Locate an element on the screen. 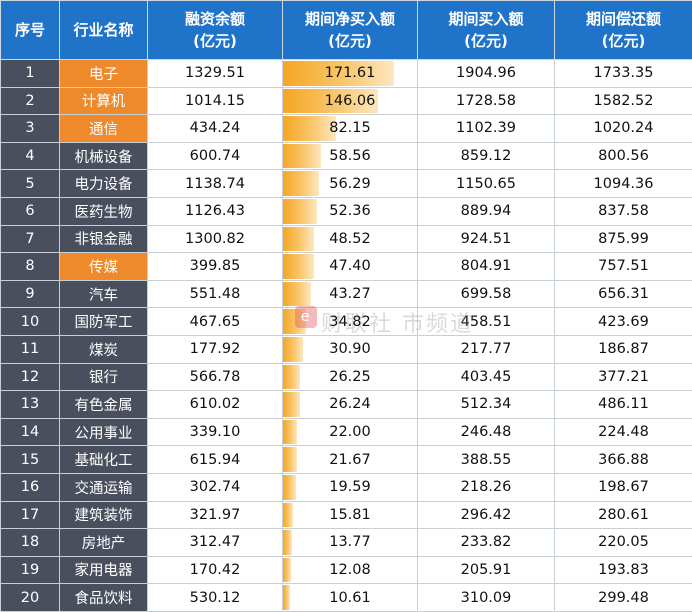  repay-cell: 377.21 is located at coordinates (623, 377).